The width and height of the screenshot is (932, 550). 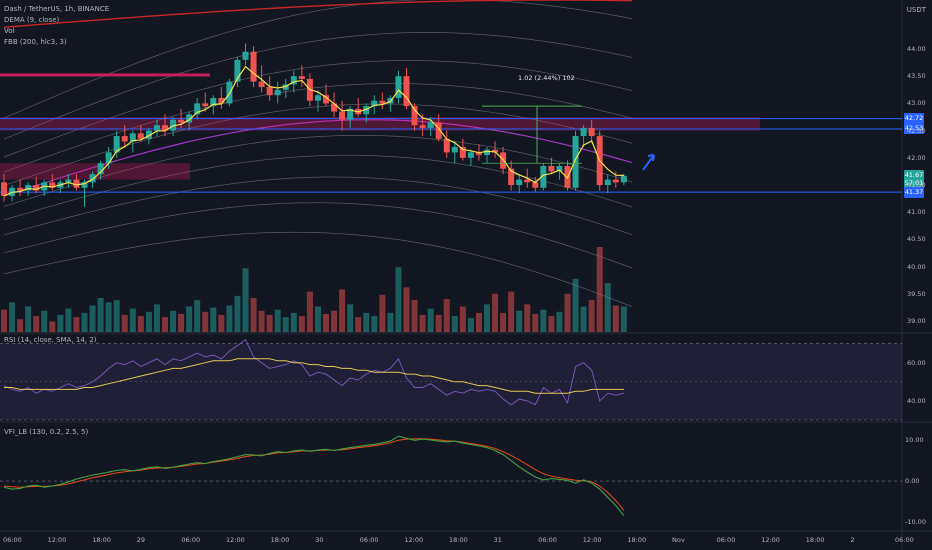 I want to click on time-tick-label: 31, so click(x=497, y=540).